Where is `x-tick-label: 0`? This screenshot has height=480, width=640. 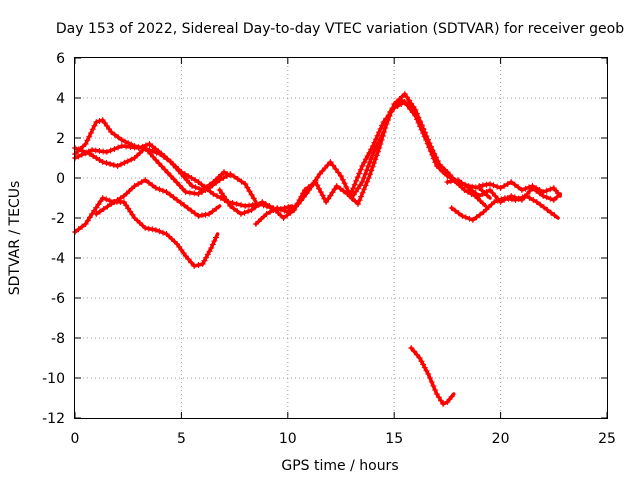 x-tick-label: 0 is located at coordinates (75, 439).